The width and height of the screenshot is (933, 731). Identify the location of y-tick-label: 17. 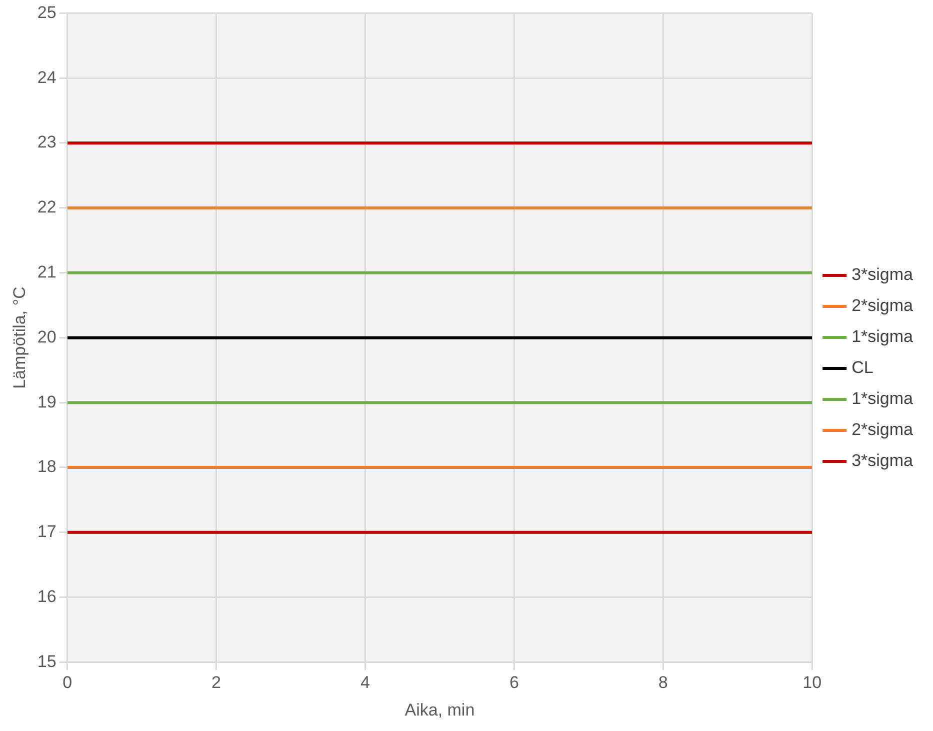
(46, 532).